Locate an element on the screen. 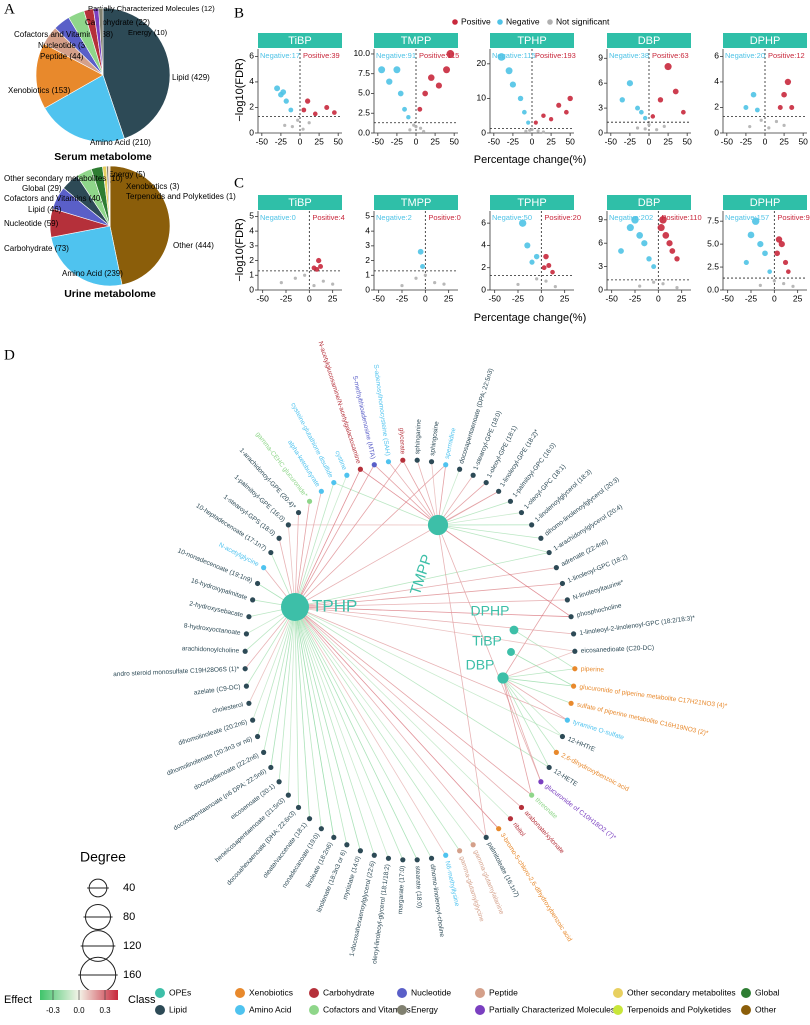 This screenshot has width=810, height=1025. colorbar-label: -0.3 is located at coordinates (53, 1010).